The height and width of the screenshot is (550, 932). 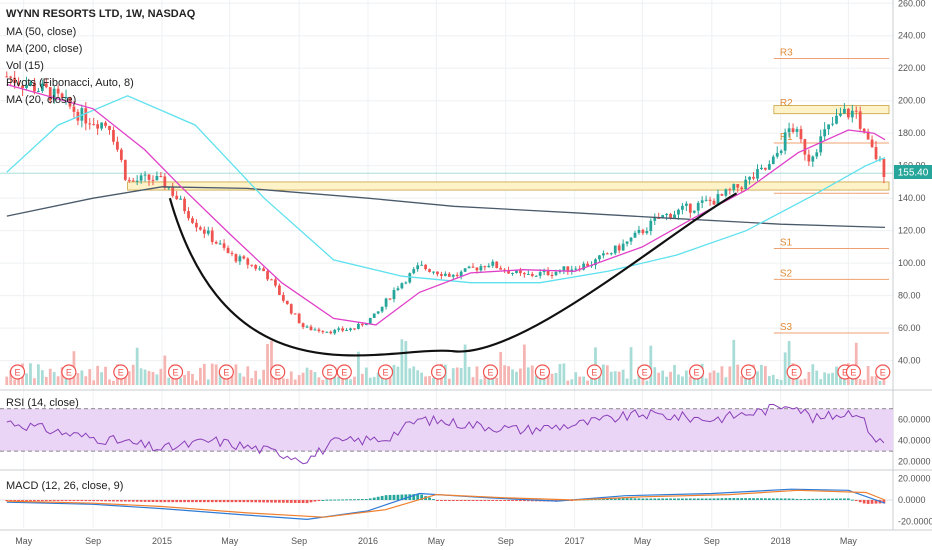 I want to click on time-tick-label: May, so click(x=230, y=541).